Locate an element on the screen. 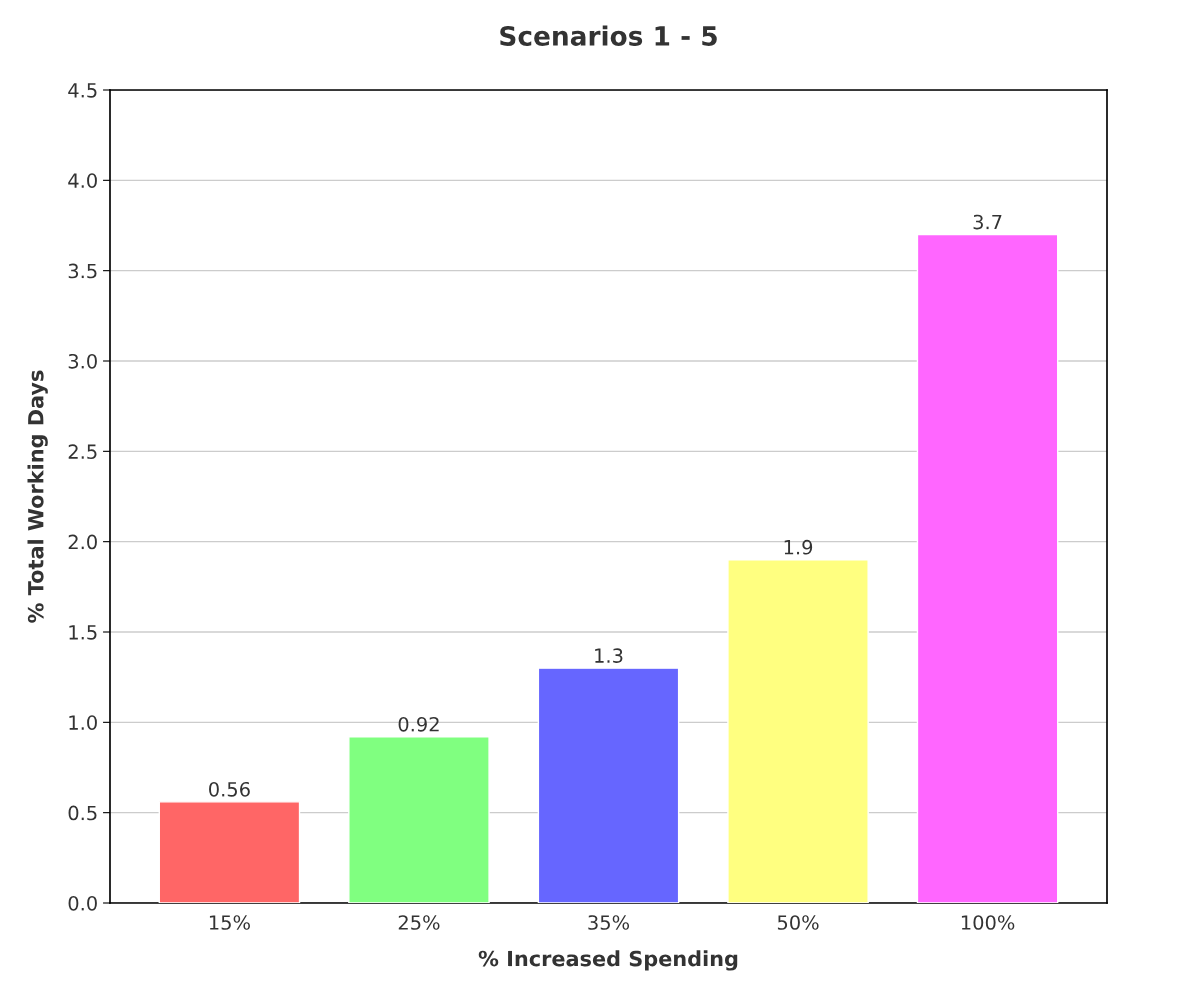 The height and width of the screenshot is (1002, 1198). data-label: 1.3 is located at coordinates (609, 655).